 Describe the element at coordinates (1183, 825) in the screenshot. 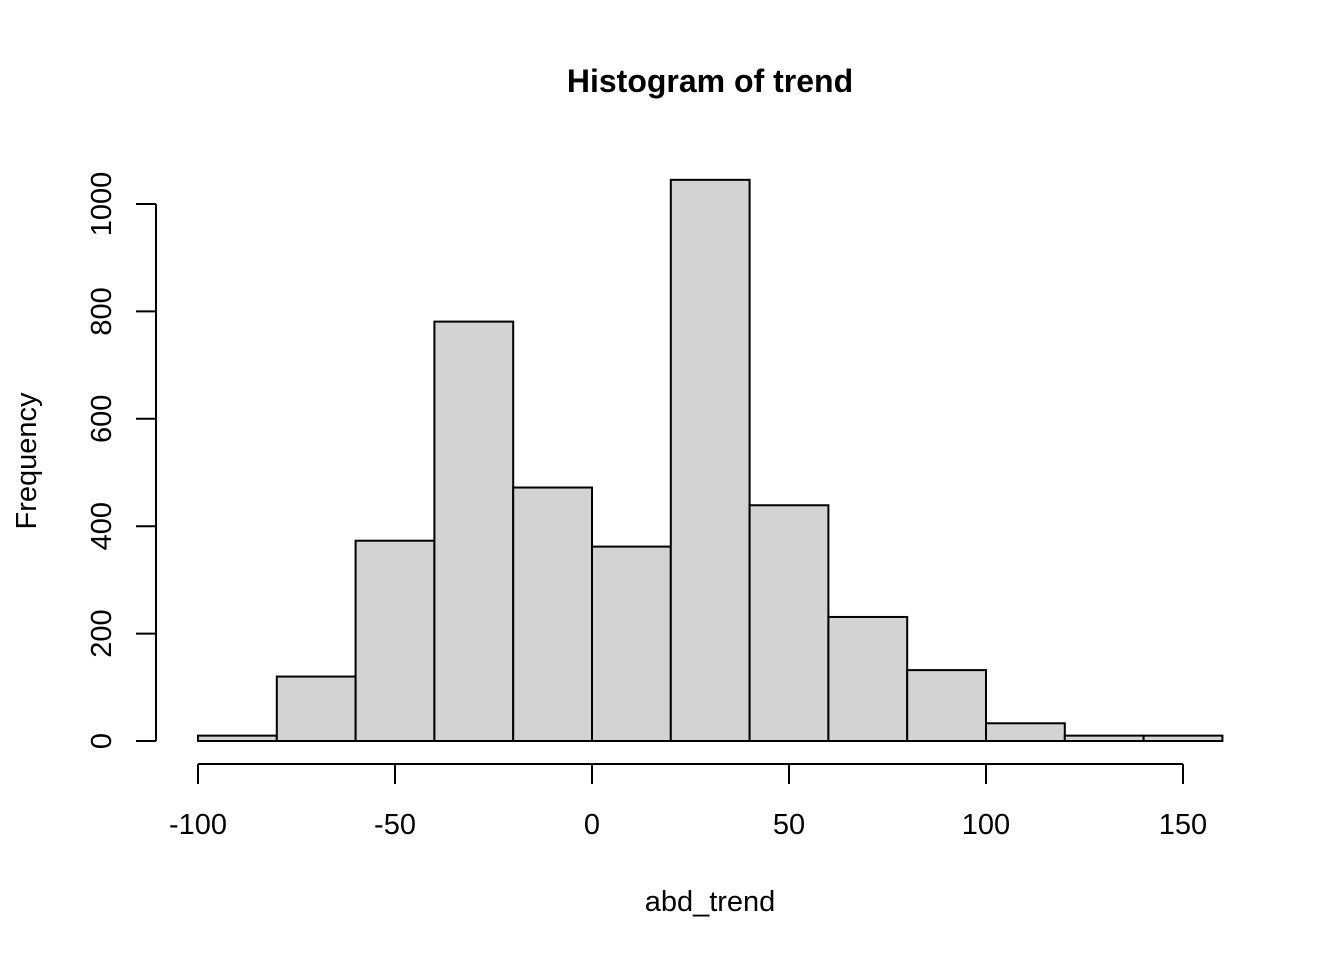

I see `x-tick-label: 150` at that location.